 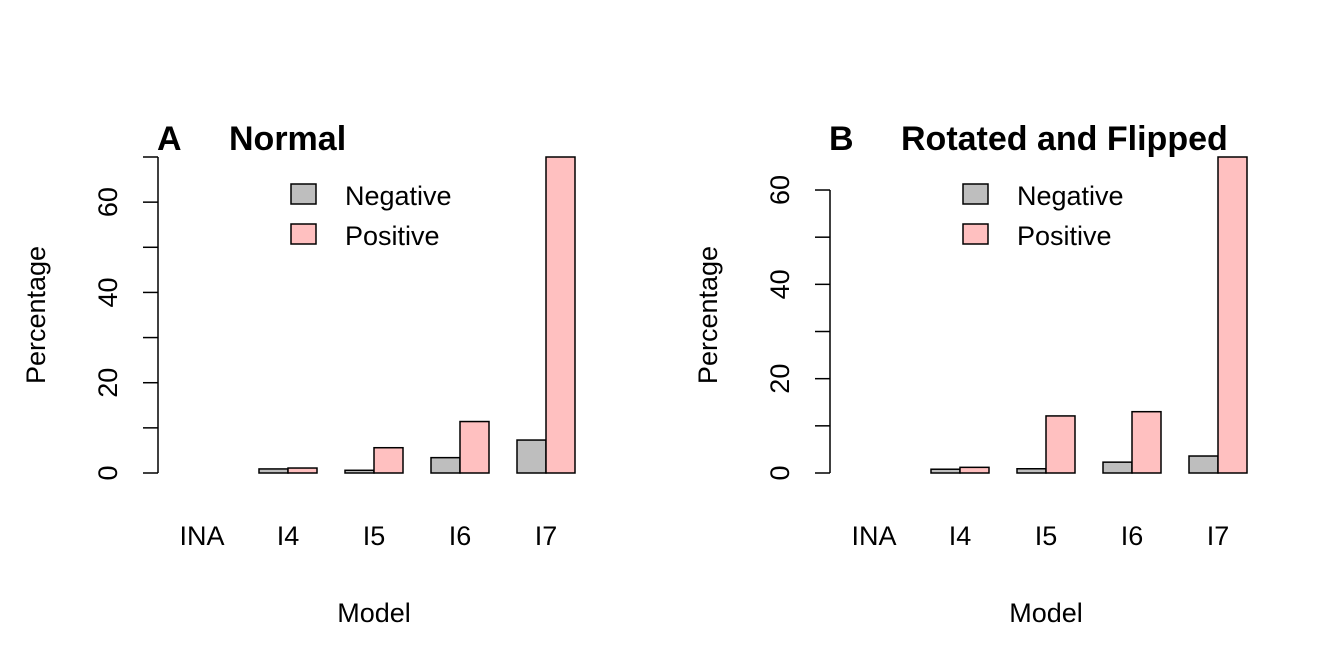 I want to click on panel-letter: A, so click(x=169, y=139).